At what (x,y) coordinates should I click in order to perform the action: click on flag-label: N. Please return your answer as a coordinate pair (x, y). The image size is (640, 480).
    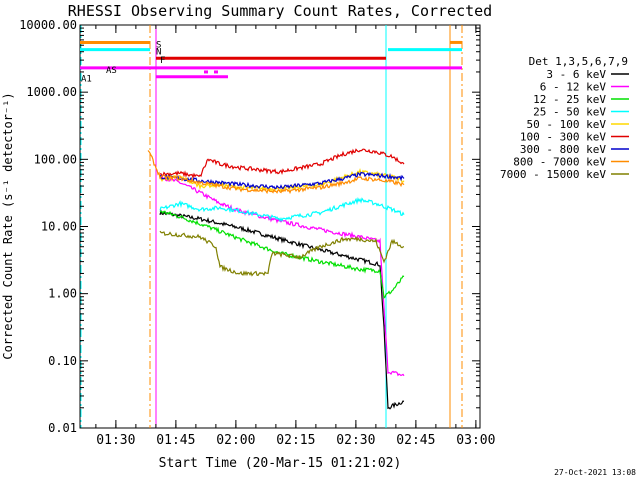
    Looking at the image, I should click on (158, 53).